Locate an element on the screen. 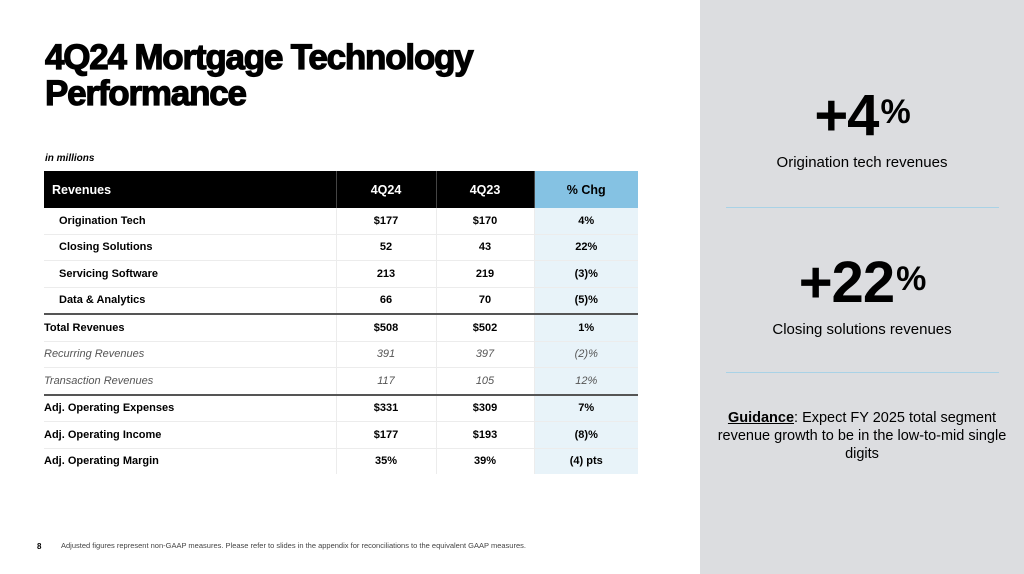 The width and height of the screenshot is (1024, 574). table-row: Servicing Software 213 219 (3)% is located at coordinates (341, 274).